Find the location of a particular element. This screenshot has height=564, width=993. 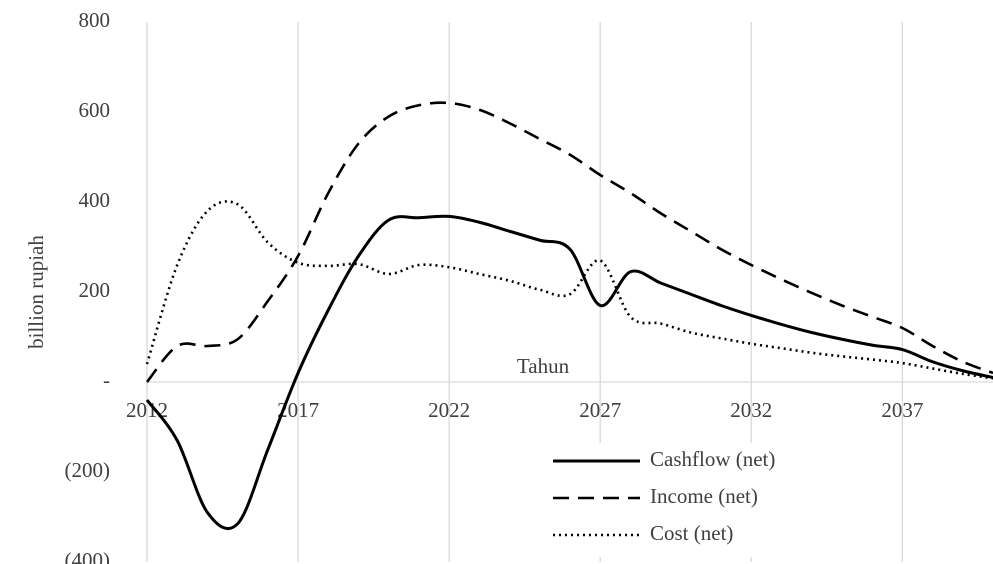

y-tick-label: 400 is located at coordinates (95, 200).